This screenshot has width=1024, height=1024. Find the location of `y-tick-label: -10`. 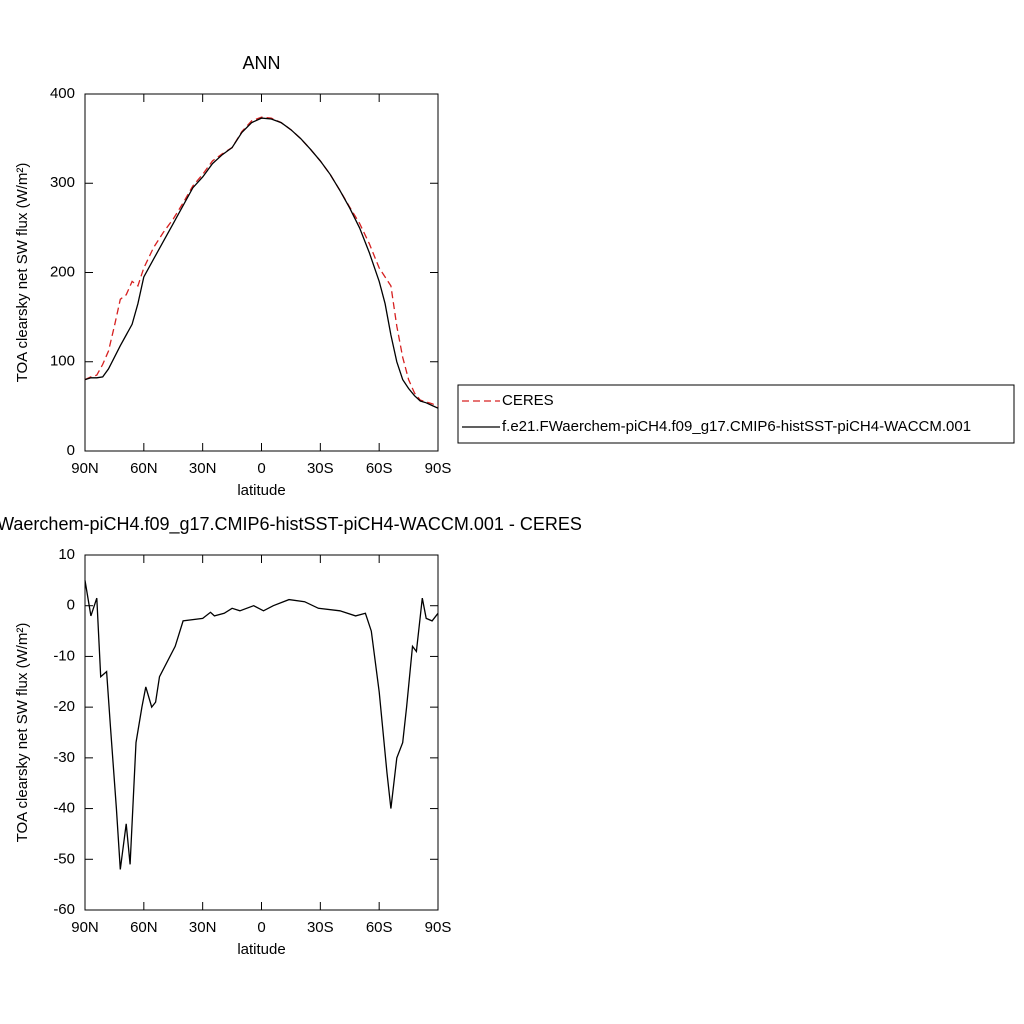

y-tick-label: -10 is located at coordinates (64, 655).